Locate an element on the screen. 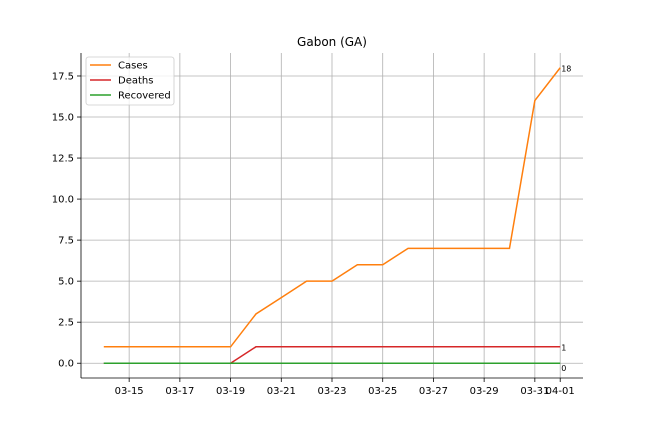 Image resolution: width=648 pixels, height=432 pixels. legend-label-deaths: Deaths is located at coordinates (135, 81).